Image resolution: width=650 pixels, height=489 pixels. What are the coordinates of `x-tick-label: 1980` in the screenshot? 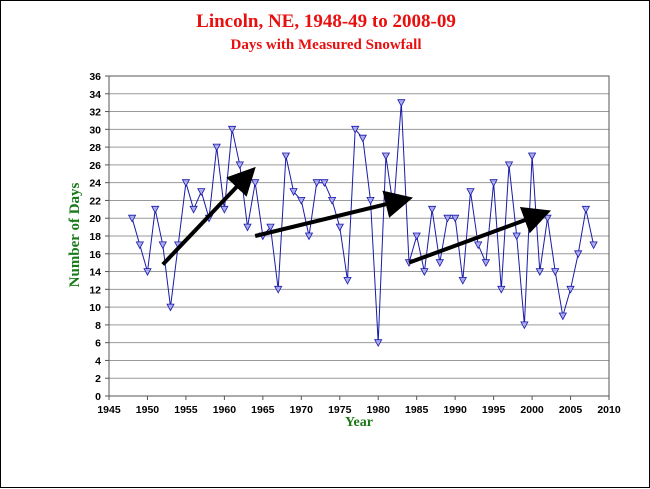 It's located at (379, 410).